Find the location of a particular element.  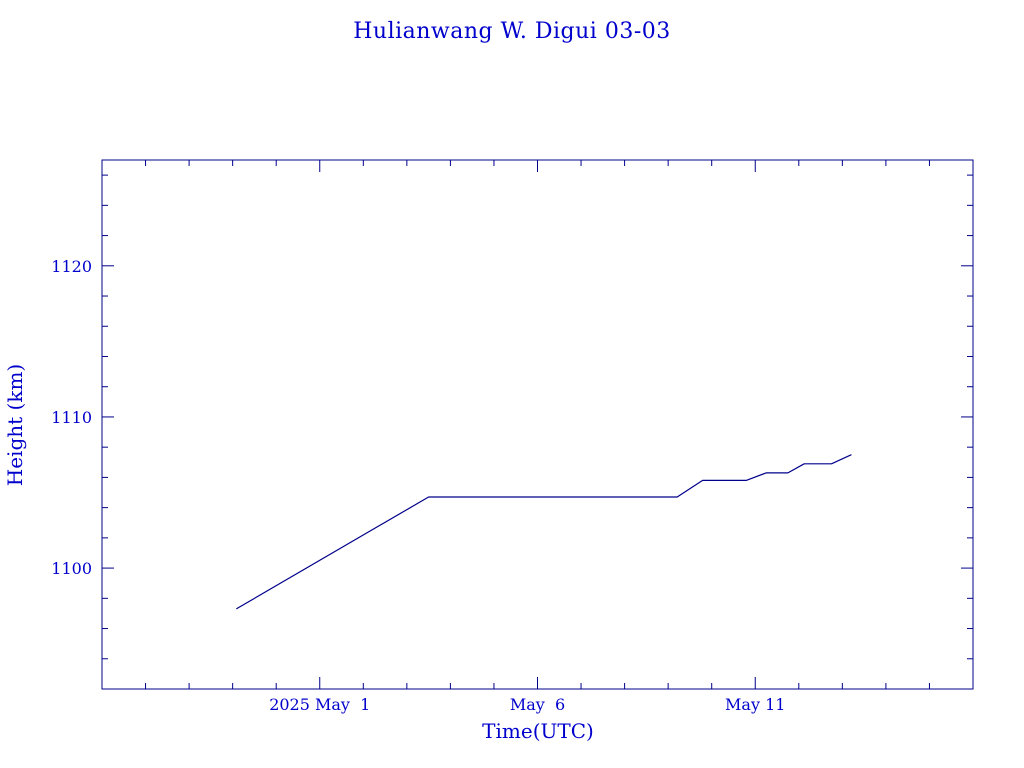

y-tick-label: 1100 is located at coordinates (71, 568).